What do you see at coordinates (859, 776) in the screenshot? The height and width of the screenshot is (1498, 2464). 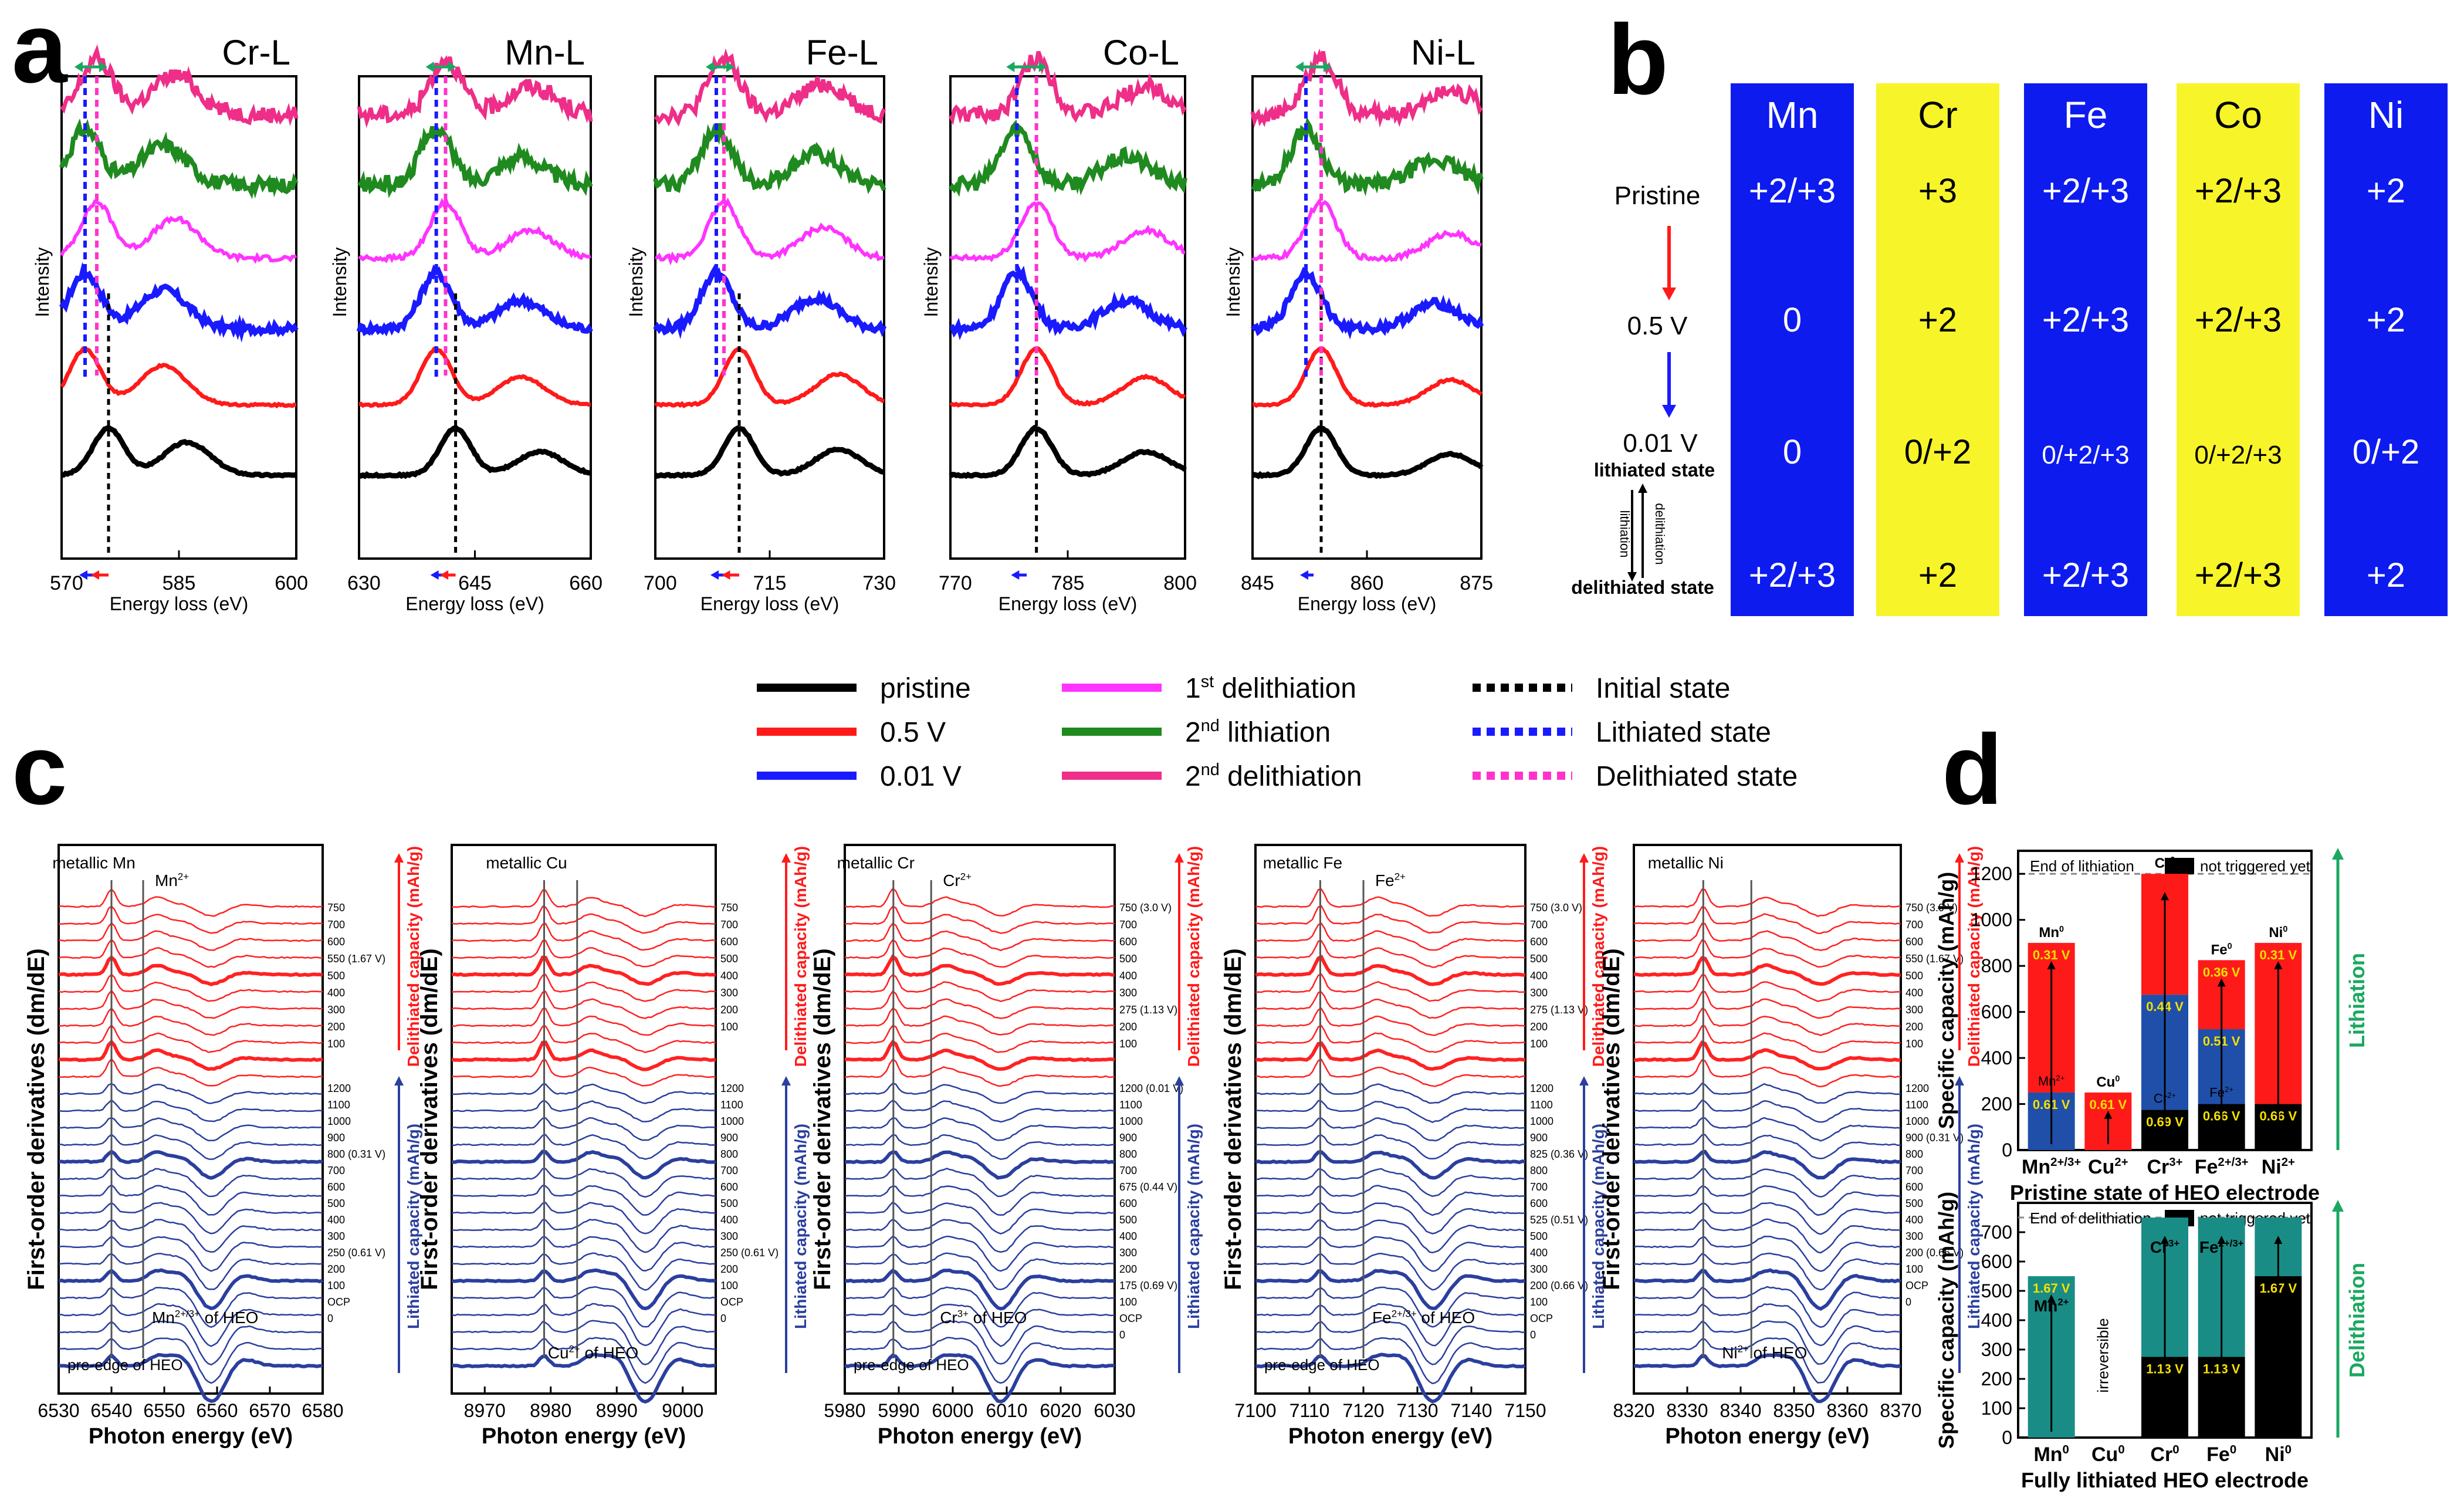 I see `legend-item-2: 0.01 V` at bounding box center [859, 776].